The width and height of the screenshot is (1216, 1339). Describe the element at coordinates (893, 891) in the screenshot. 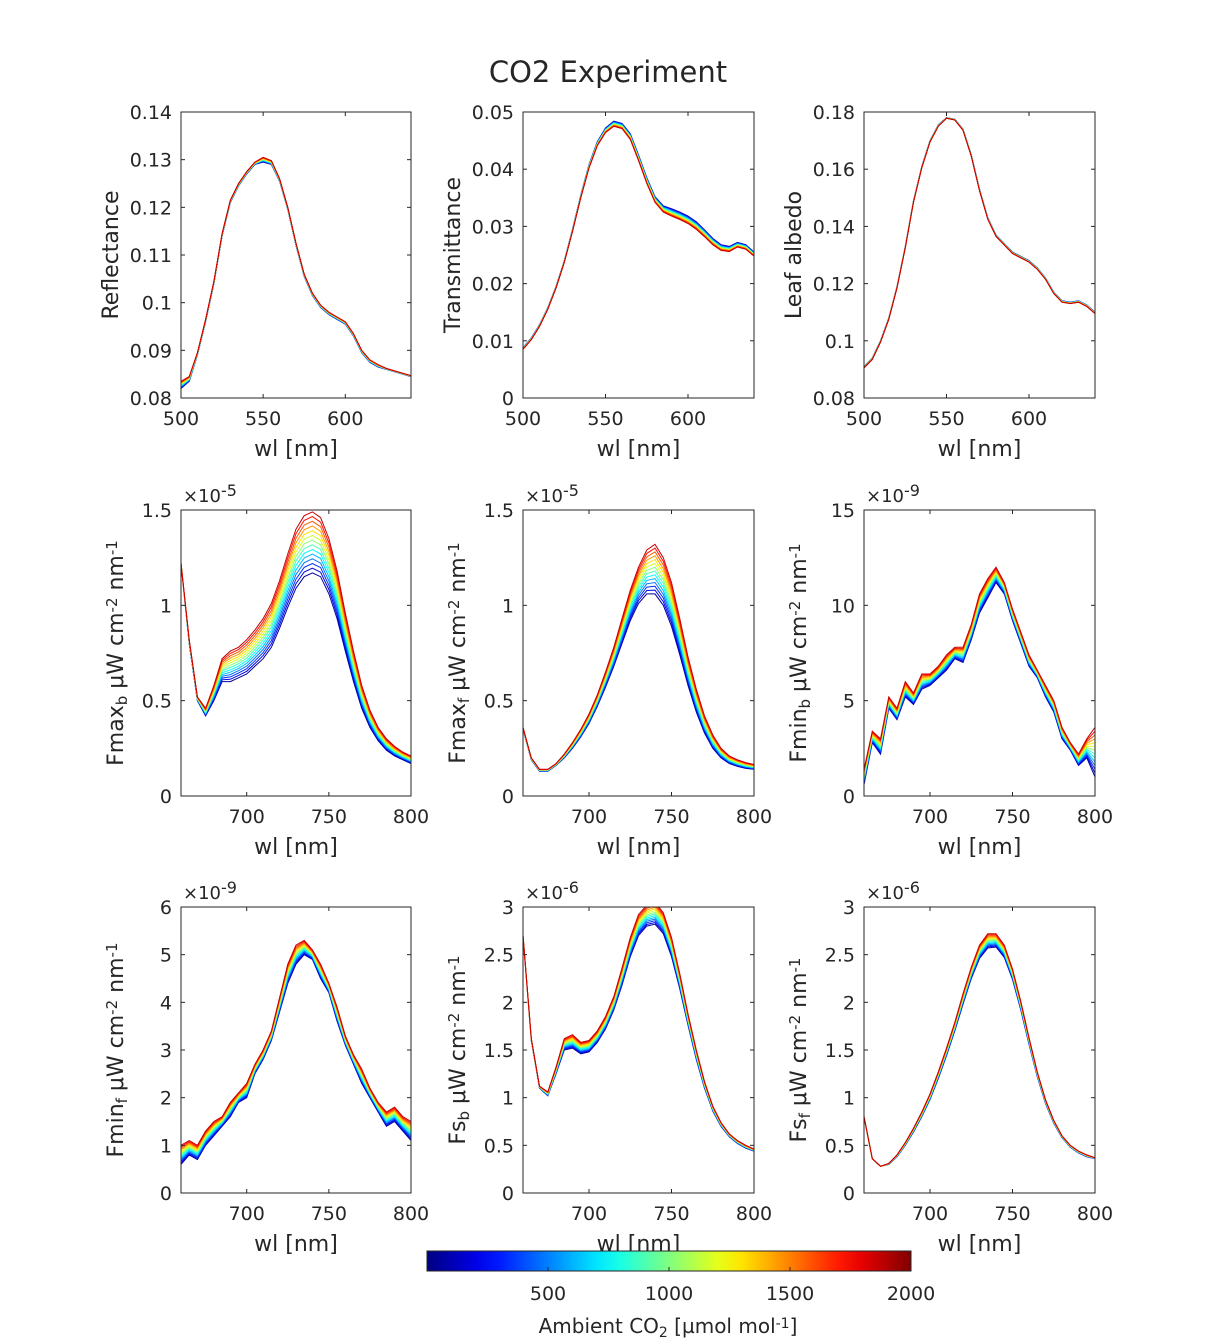

I see `axis-exponent: ×10⁻⁶` at that location.